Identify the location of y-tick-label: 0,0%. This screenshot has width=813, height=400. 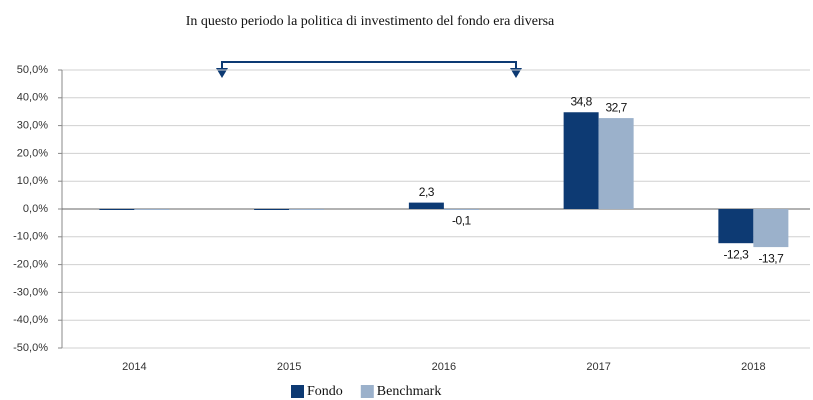
(35, 209).